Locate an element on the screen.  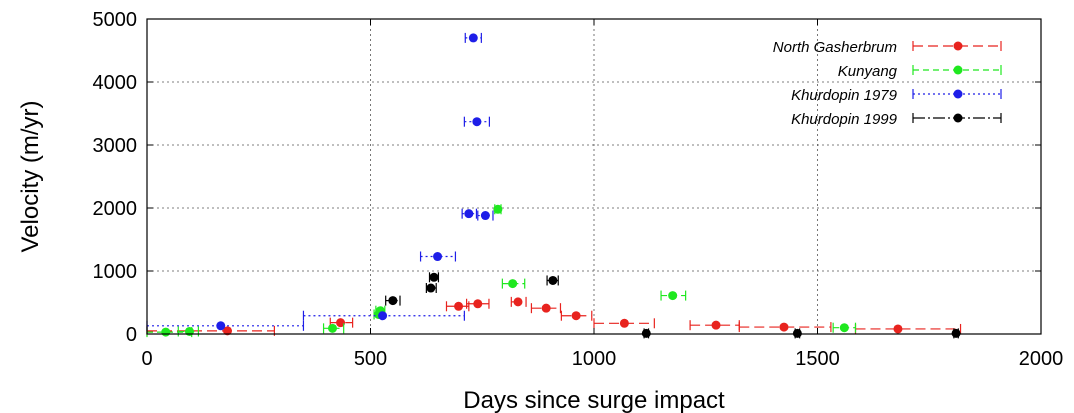
legend-label: Kunyang is located at coordinates (868, 71).